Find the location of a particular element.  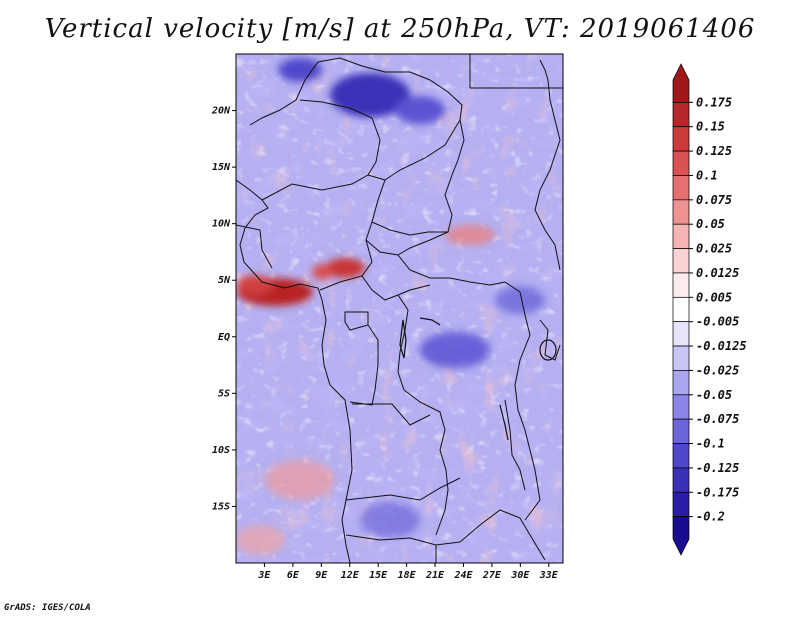

x-tick-label: 15E is located at coordinates (378, 575).